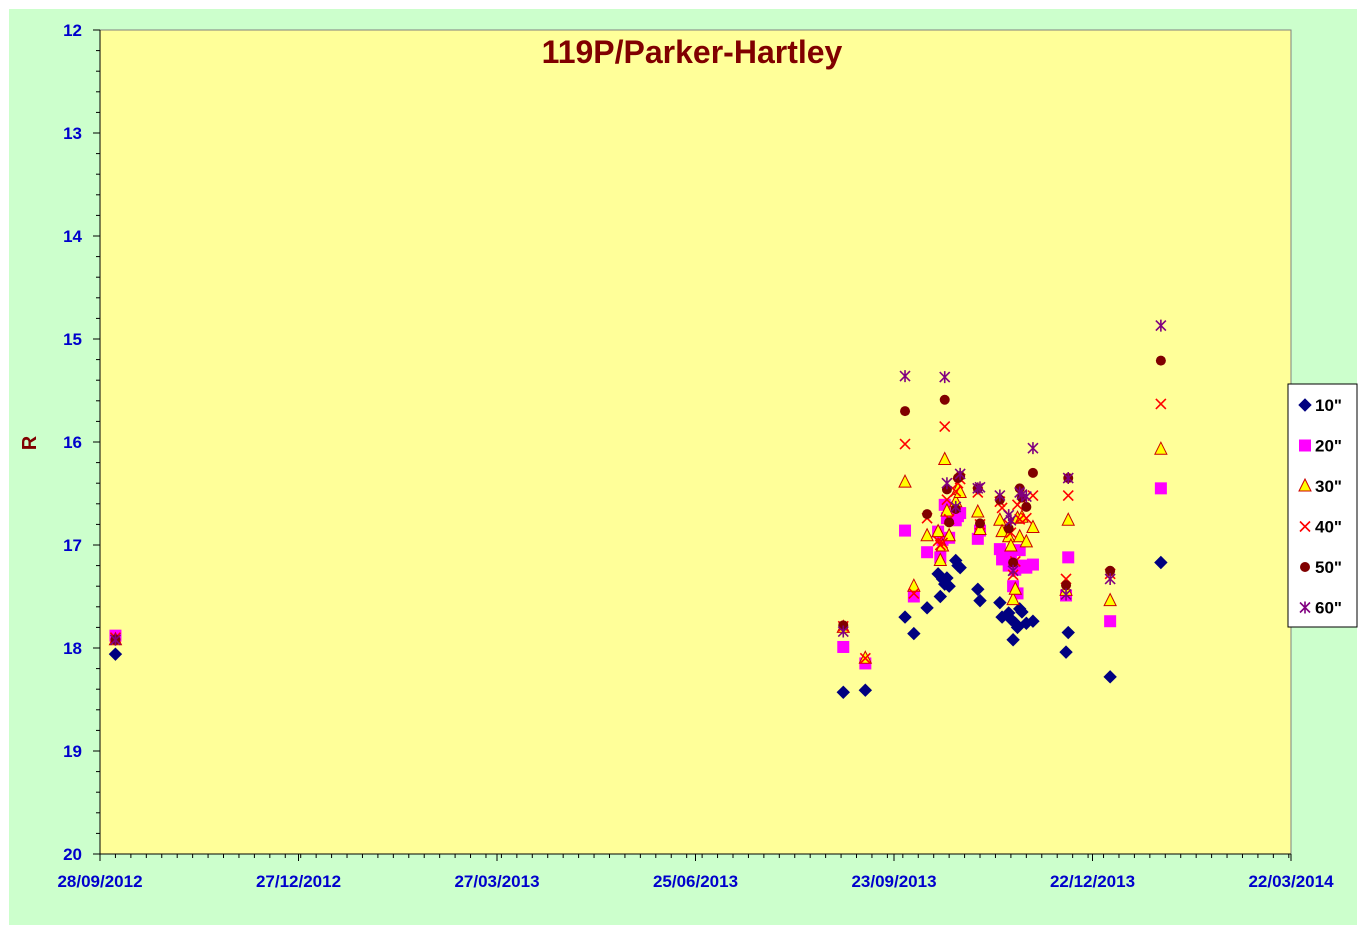  I want to click on x-tick-label: 28/09/2012, so click(99, 881).